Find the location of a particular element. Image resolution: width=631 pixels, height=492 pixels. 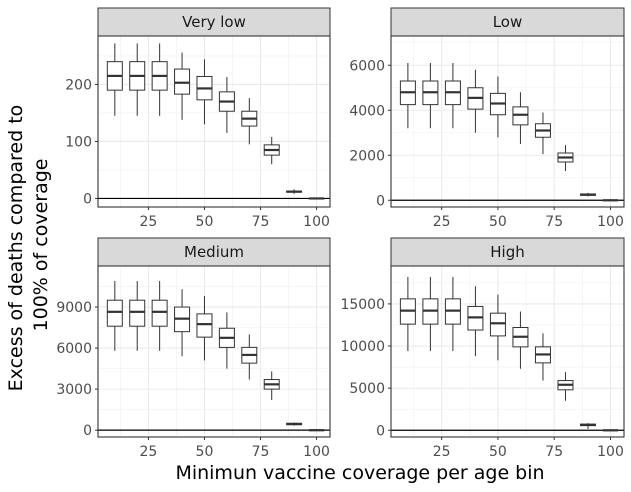

facet-strip-label: Medium is located at coordinates (214, 252).